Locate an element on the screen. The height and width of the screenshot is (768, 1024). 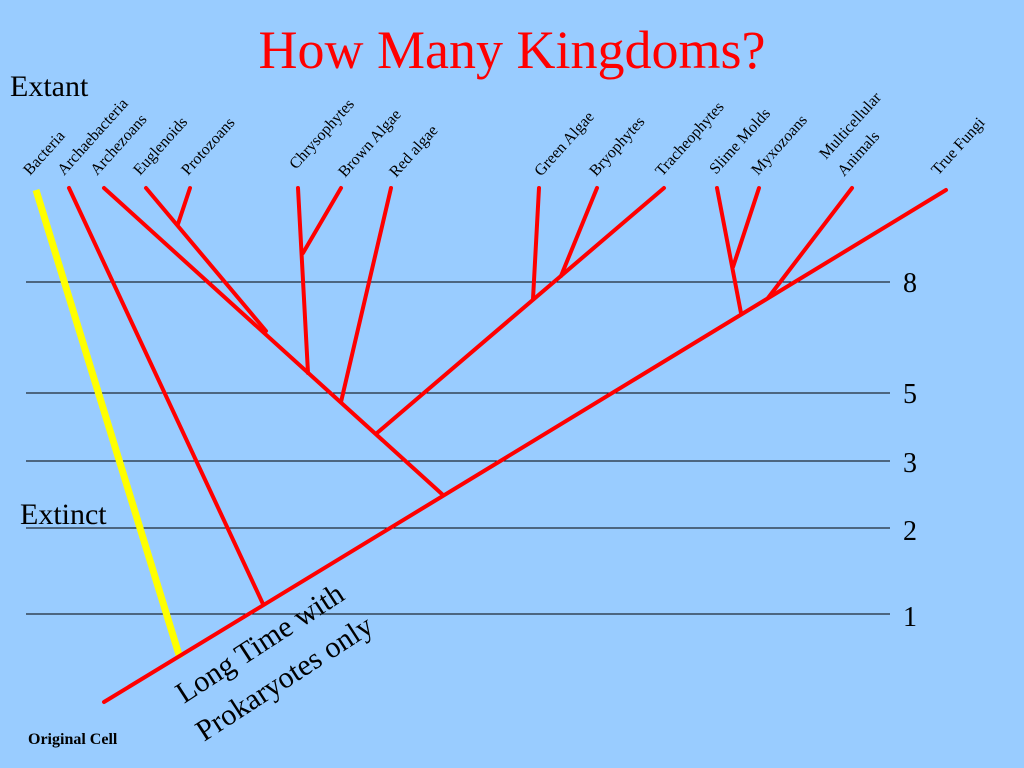
taxon-bryophytes: Bryophytes is located at coordinates (617, 146).